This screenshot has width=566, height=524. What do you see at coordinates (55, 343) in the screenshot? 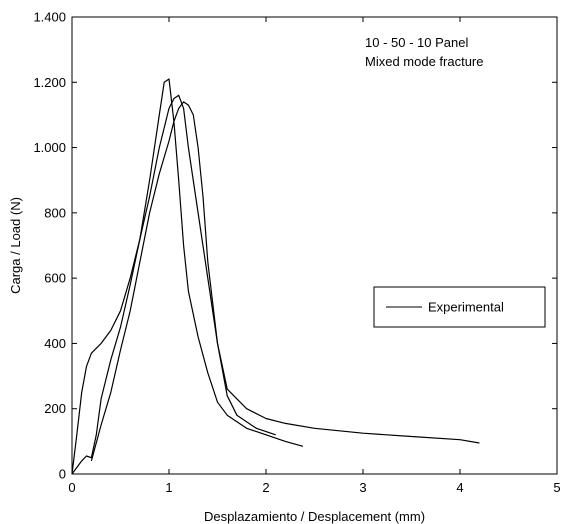
I see `y-tick-label: 400` at bounding box center [55, 343].